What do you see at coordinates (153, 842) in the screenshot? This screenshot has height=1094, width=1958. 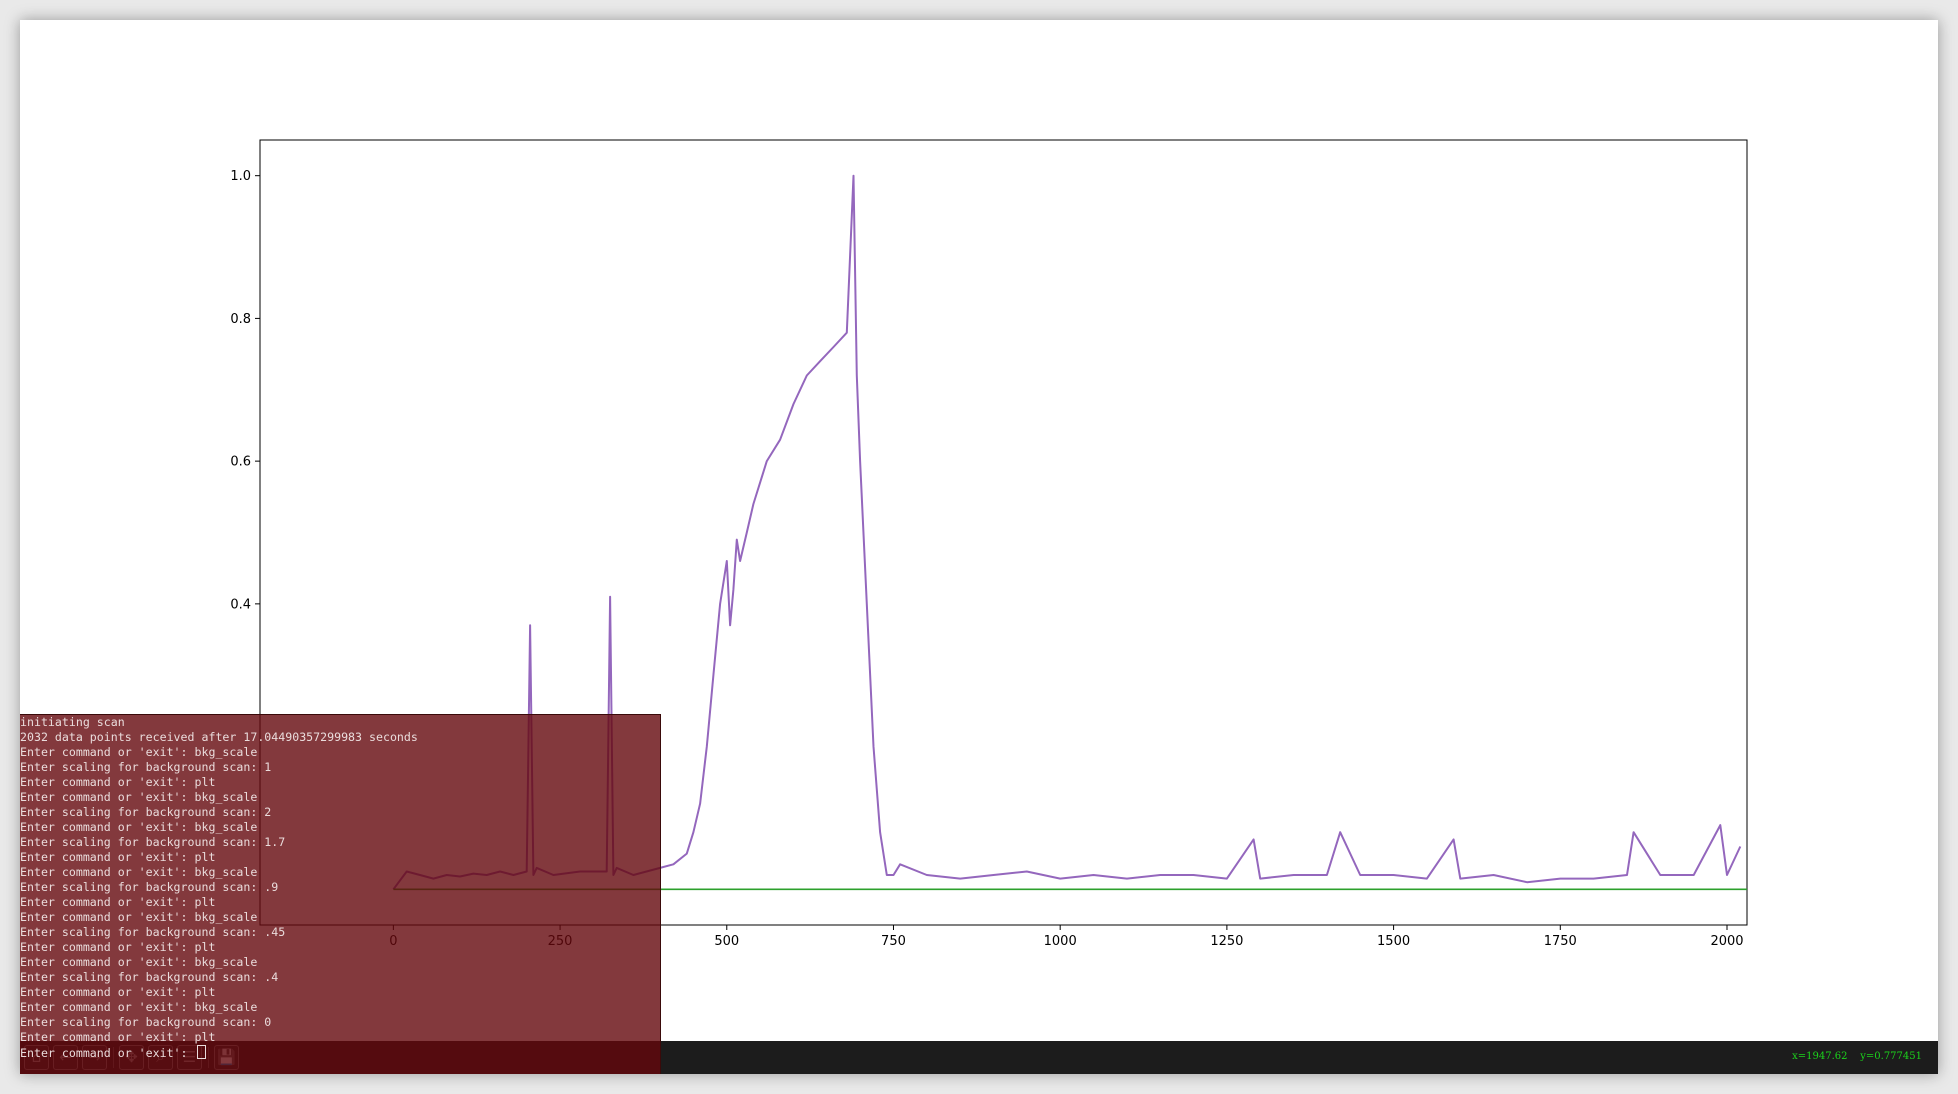 I see `terminal-line: Enter scaling for background scan: 1.7` at bounding box center [153, 842].